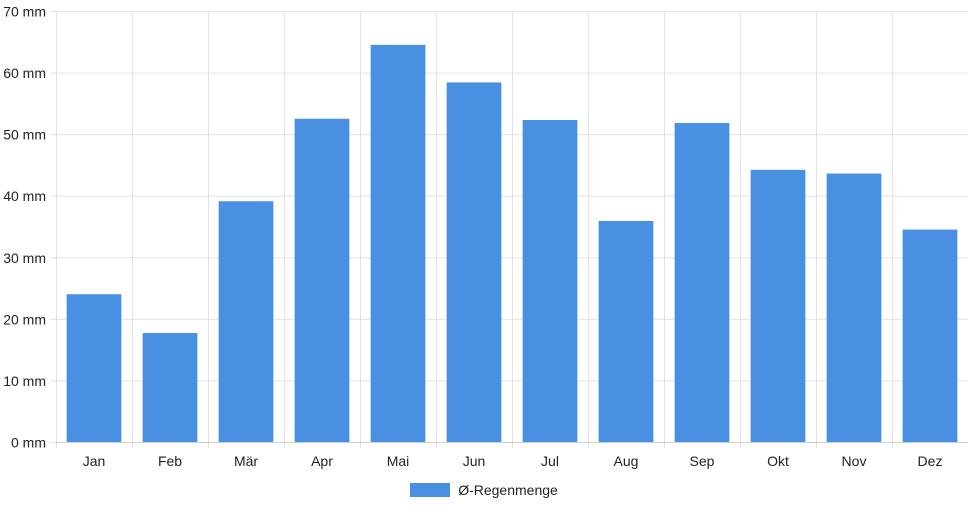 This screenshot has width=968, height=508. Describe the element at coordinates (550, 461) in the screenshot. I see `x-tick-label: Jul` at that location.